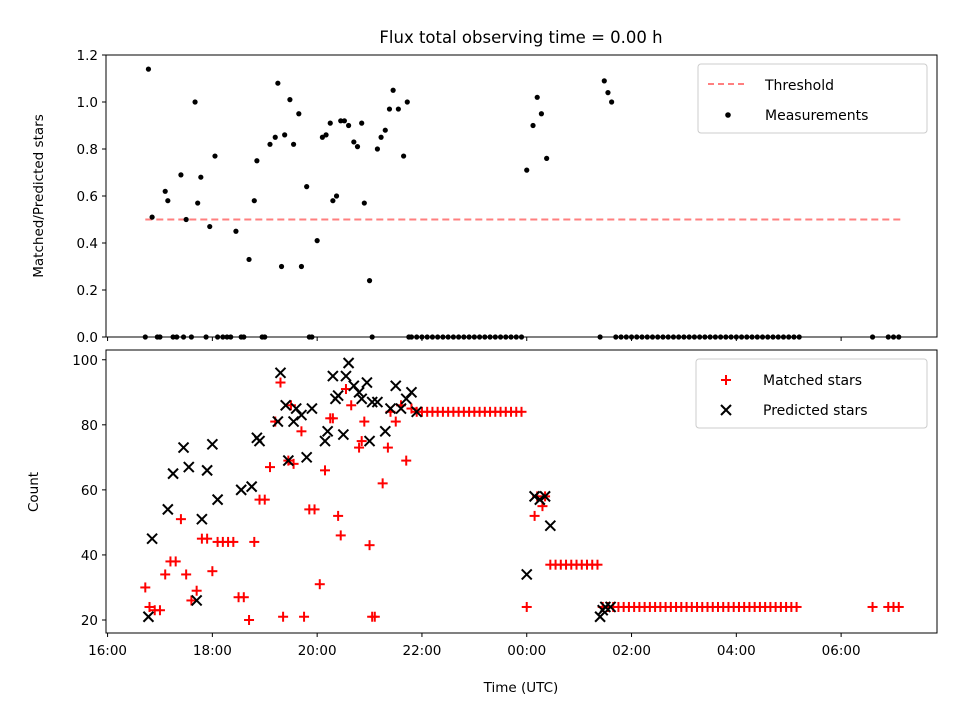 The image size is (960, 720). What do you see at coordinates (317, 651) in the screenshot?
I see `x-tick-label: 20:00` at bounding box center [317, 651].